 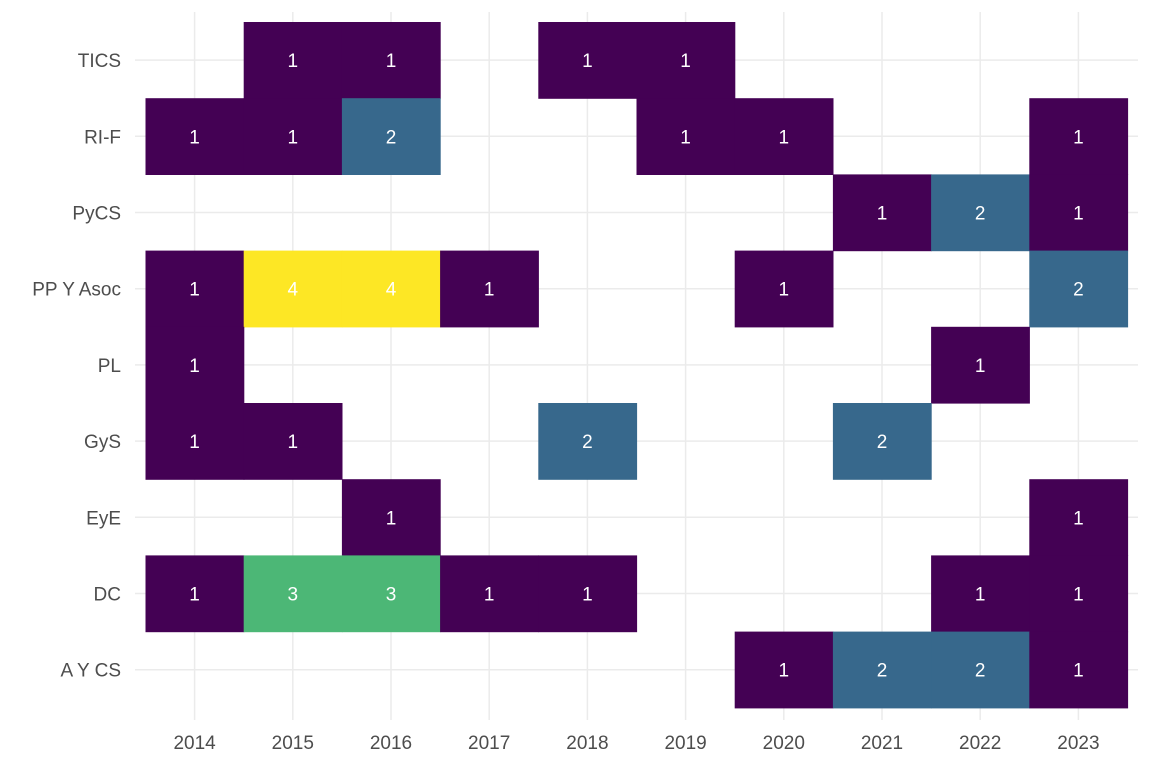 What do you see at coordinates (1078, 743) in the screenshot?
I see `x-tick-label: 2023` at bounding box center [1078, 743].